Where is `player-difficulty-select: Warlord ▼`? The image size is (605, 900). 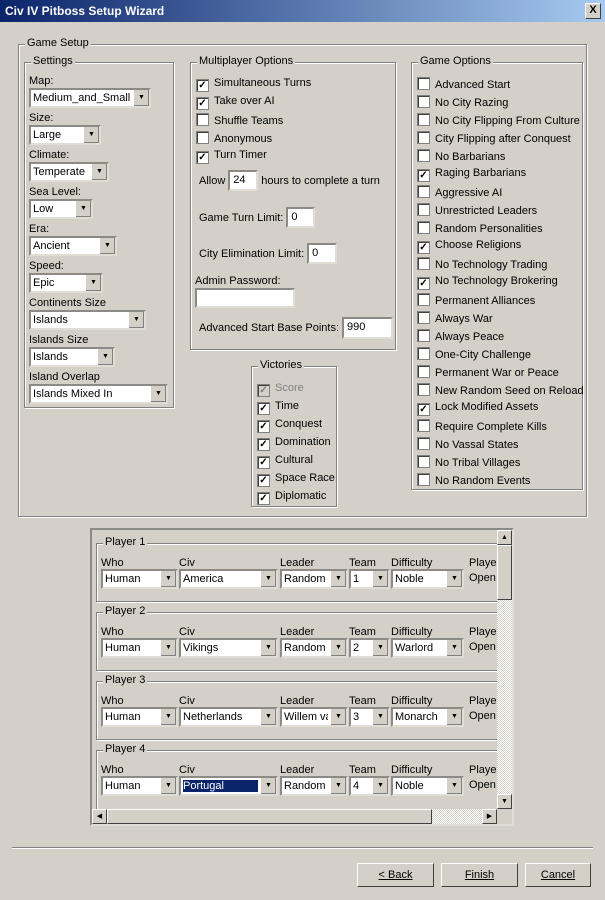
player-difficulty-select: Warlord ▼ is located at coordinates (427, 648).